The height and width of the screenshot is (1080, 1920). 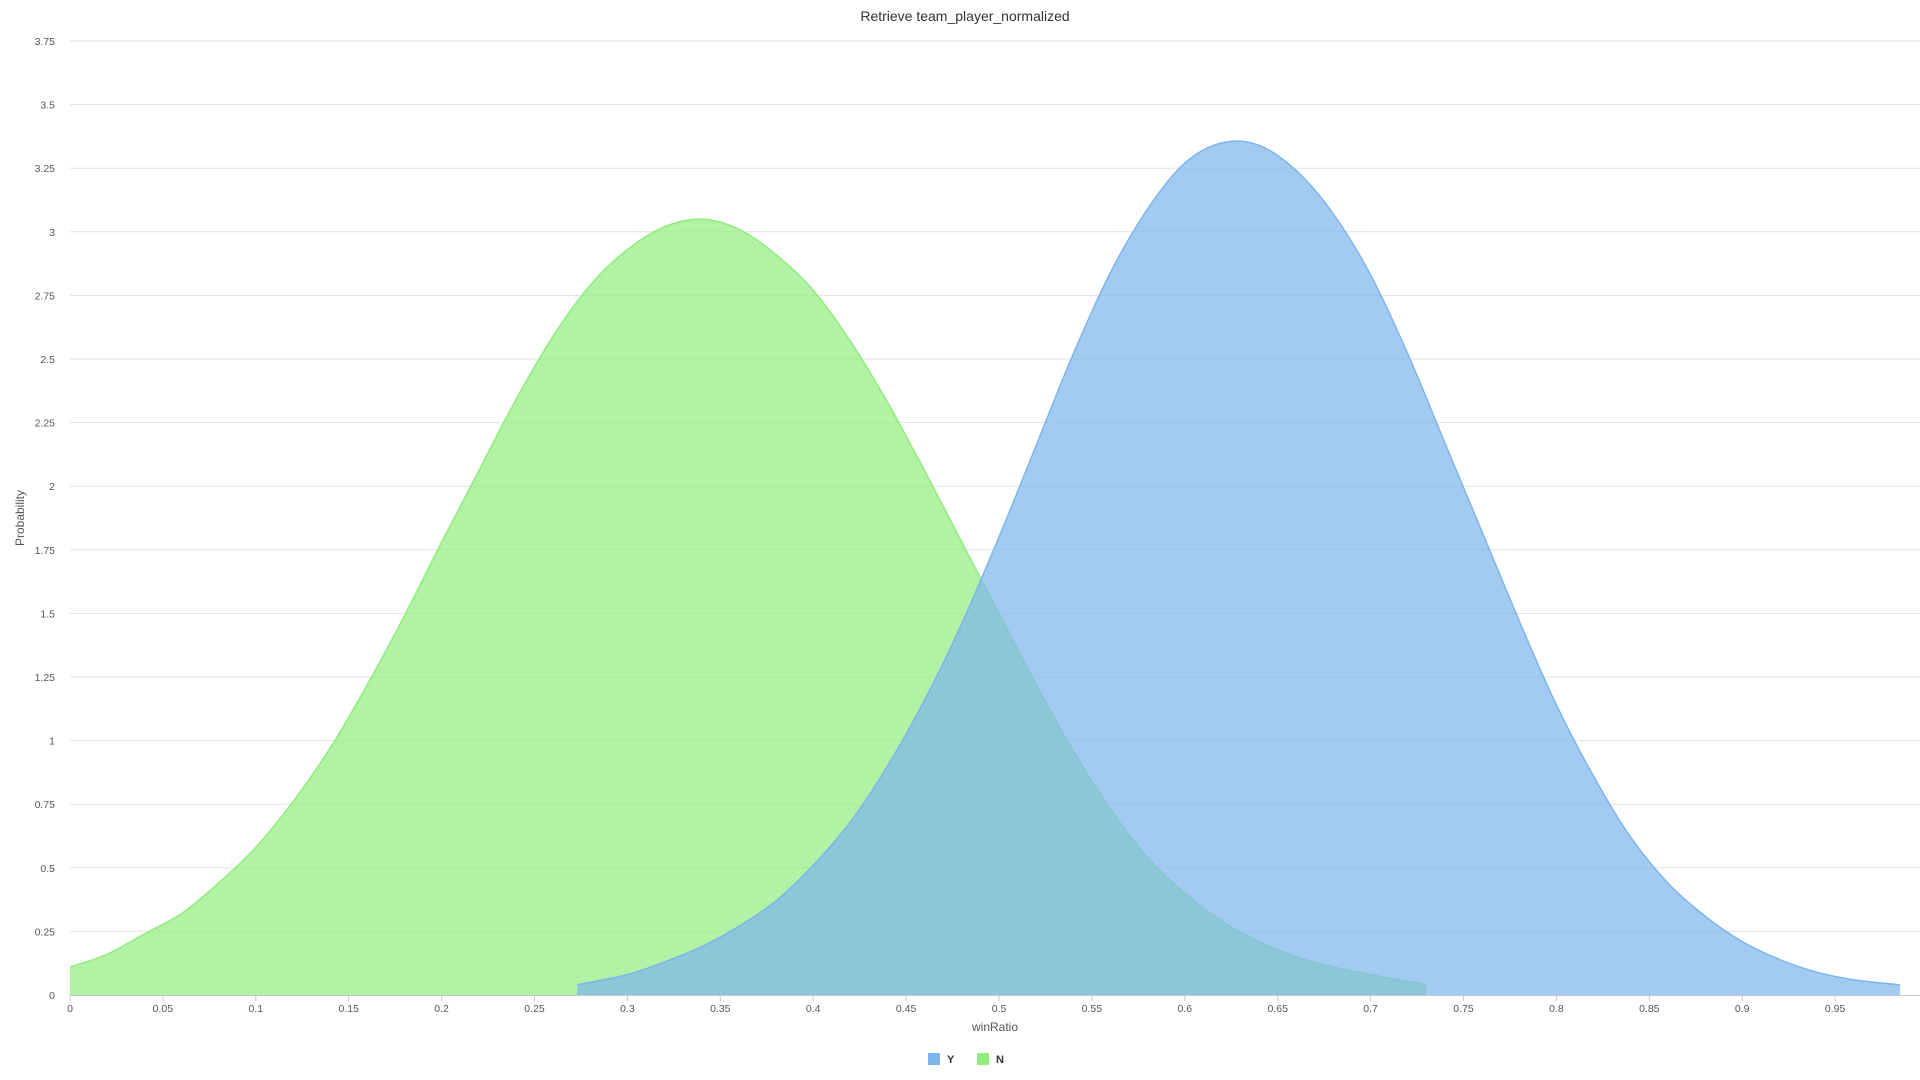 I want to click on legend-label: N, so click(x=1000, y=1060).